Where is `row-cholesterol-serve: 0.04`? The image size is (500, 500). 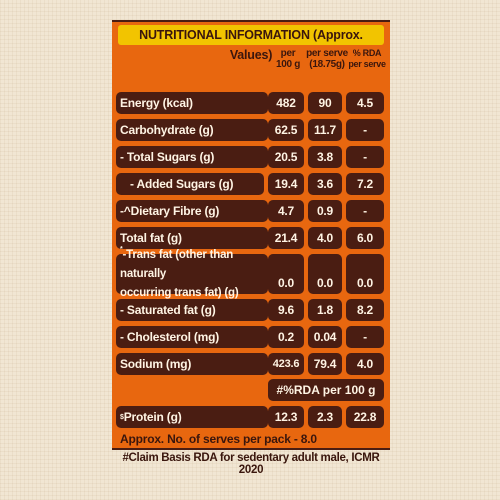
row-cholesterol-serve: 0.04 is located at coordinates (325, 337).